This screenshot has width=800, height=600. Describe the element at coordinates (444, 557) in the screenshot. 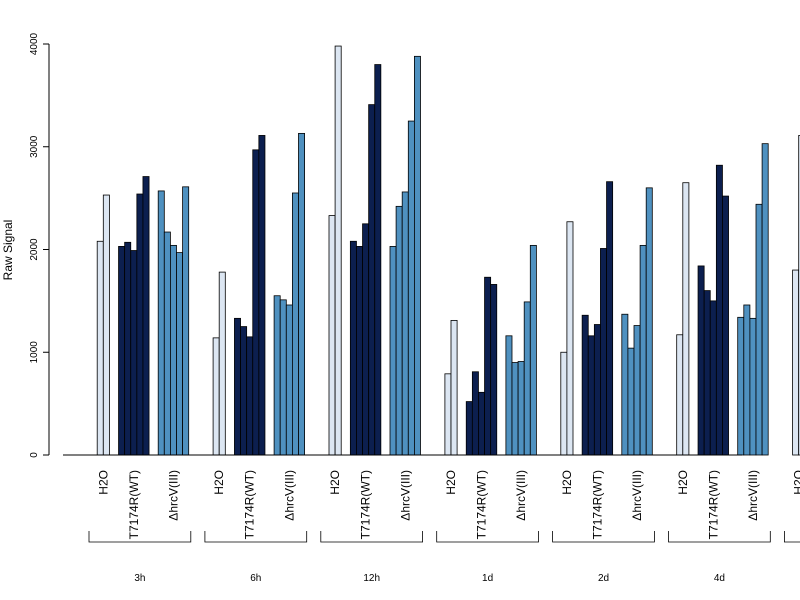

I see `timepoint-brackets: 3h6h12h1d2d4d6d` at that location.